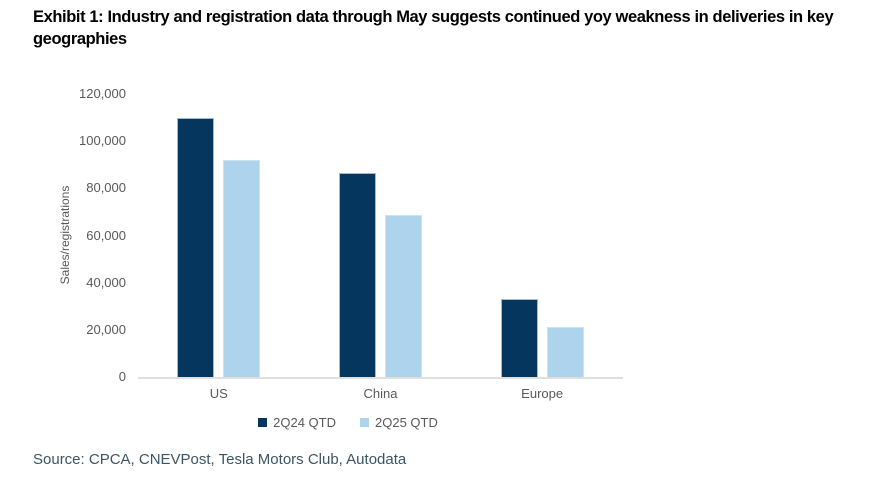 Image resolution: width=869 pixels, height=495 pixels. I want to click on y-axis-ticks: 0 20,000 40,000 60,000 80,000 100,000 120,000, so click(63, 235).